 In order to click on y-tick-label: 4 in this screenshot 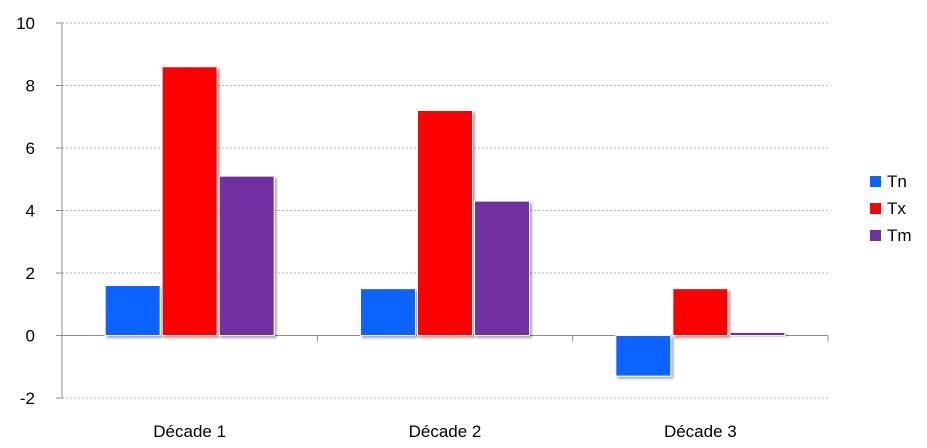, I will do `click(30, 211)`.